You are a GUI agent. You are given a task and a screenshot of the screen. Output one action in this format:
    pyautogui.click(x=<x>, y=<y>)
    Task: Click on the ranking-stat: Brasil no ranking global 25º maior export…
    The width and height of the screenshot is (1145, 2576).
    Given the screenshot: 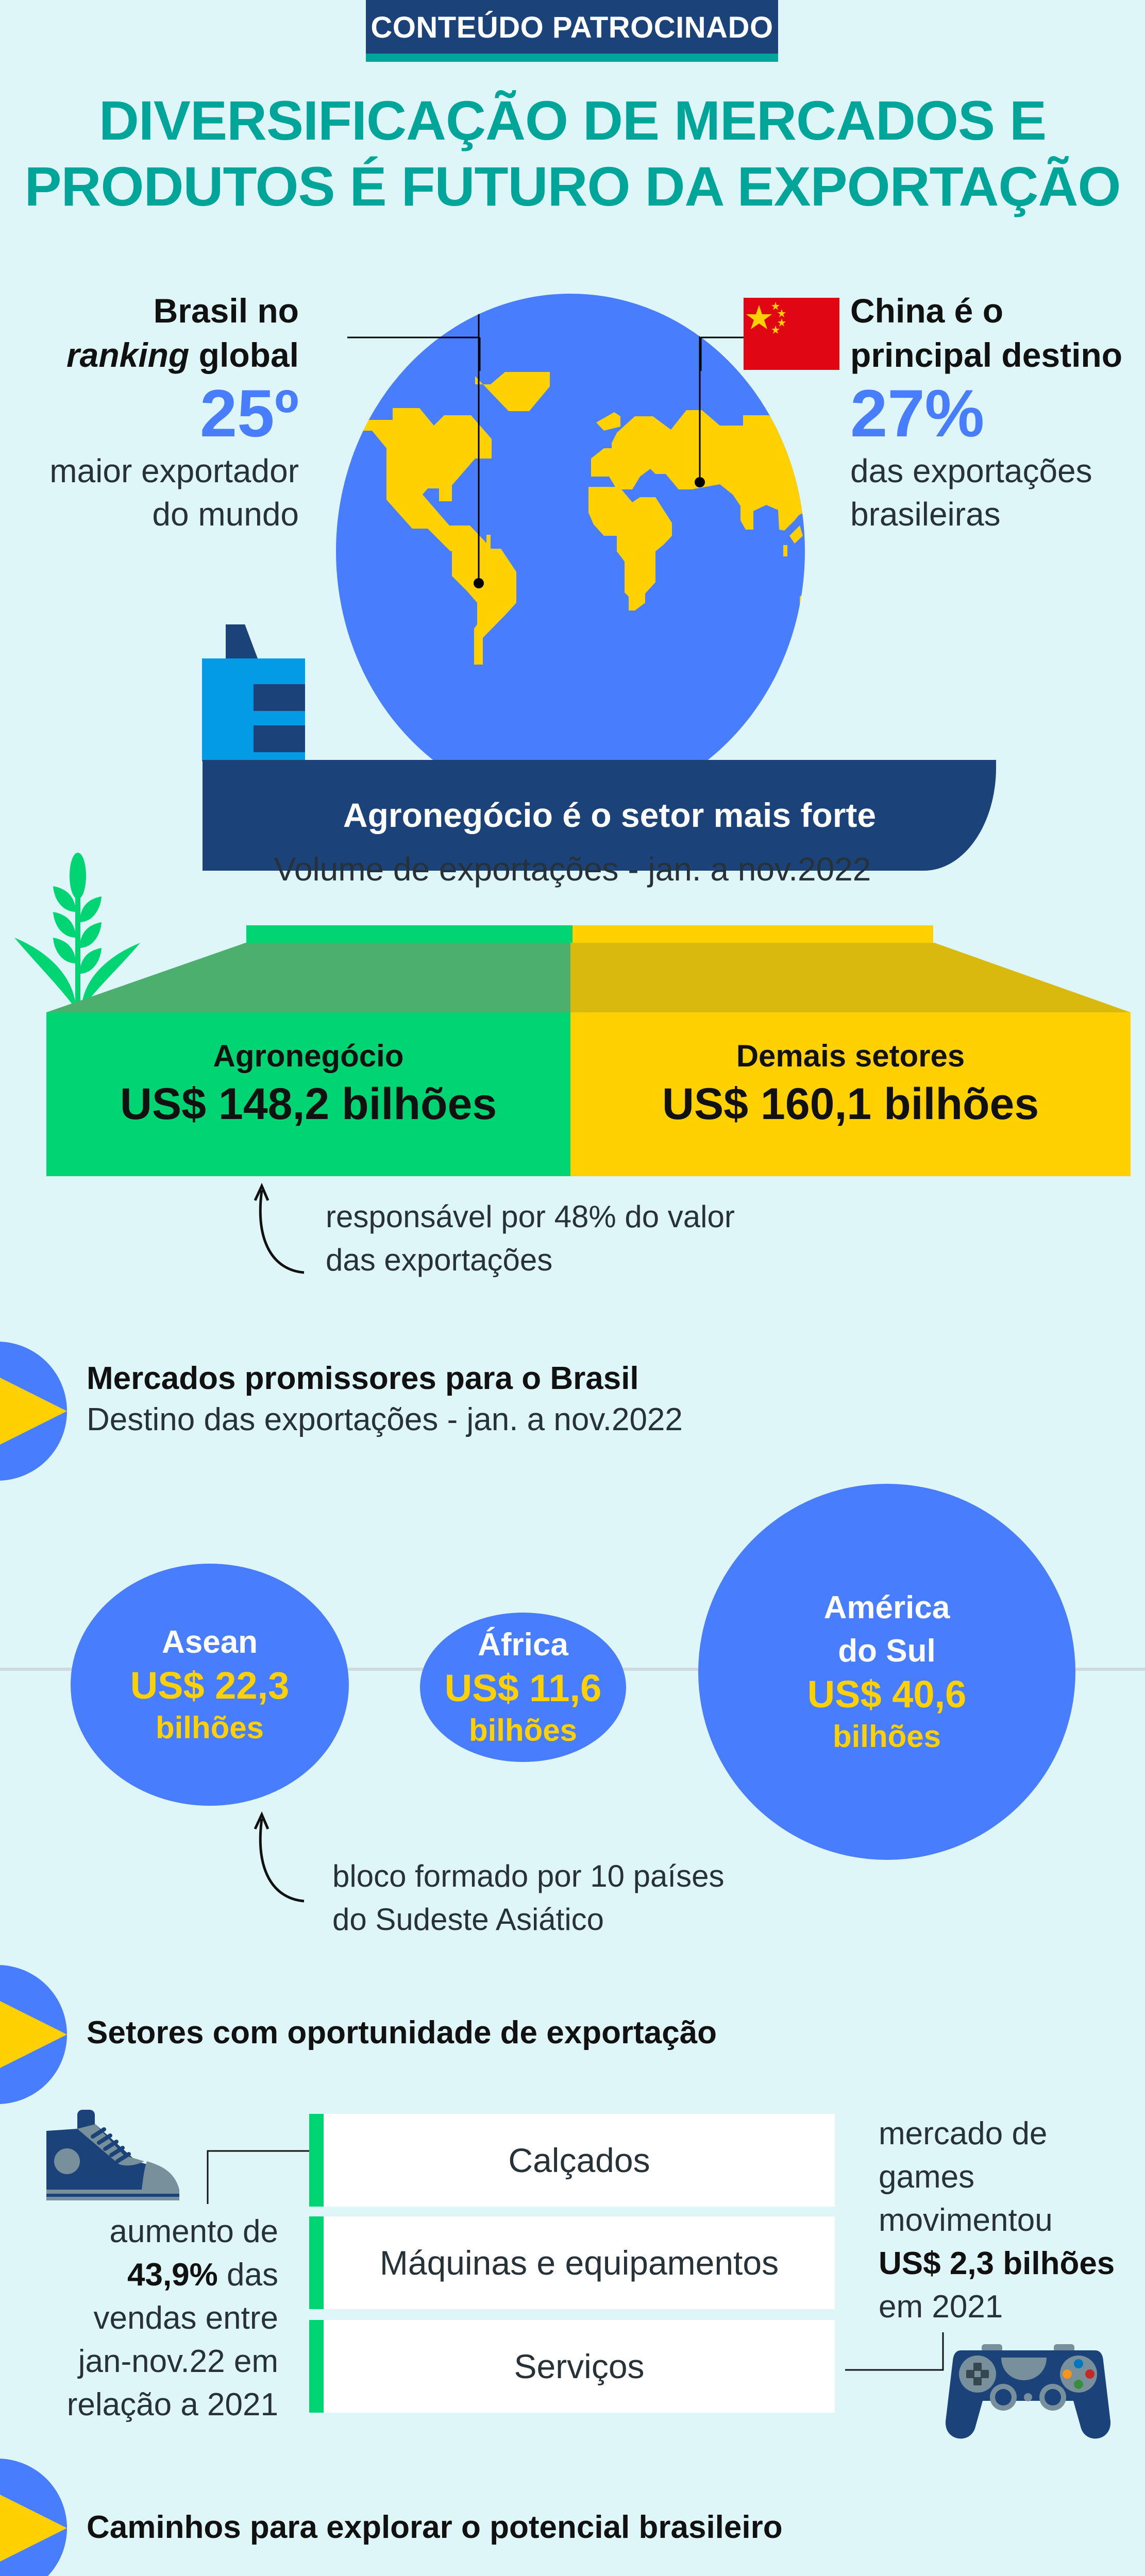 What is the action you would take?
    pyautogui.click(x=149, y=412)
    